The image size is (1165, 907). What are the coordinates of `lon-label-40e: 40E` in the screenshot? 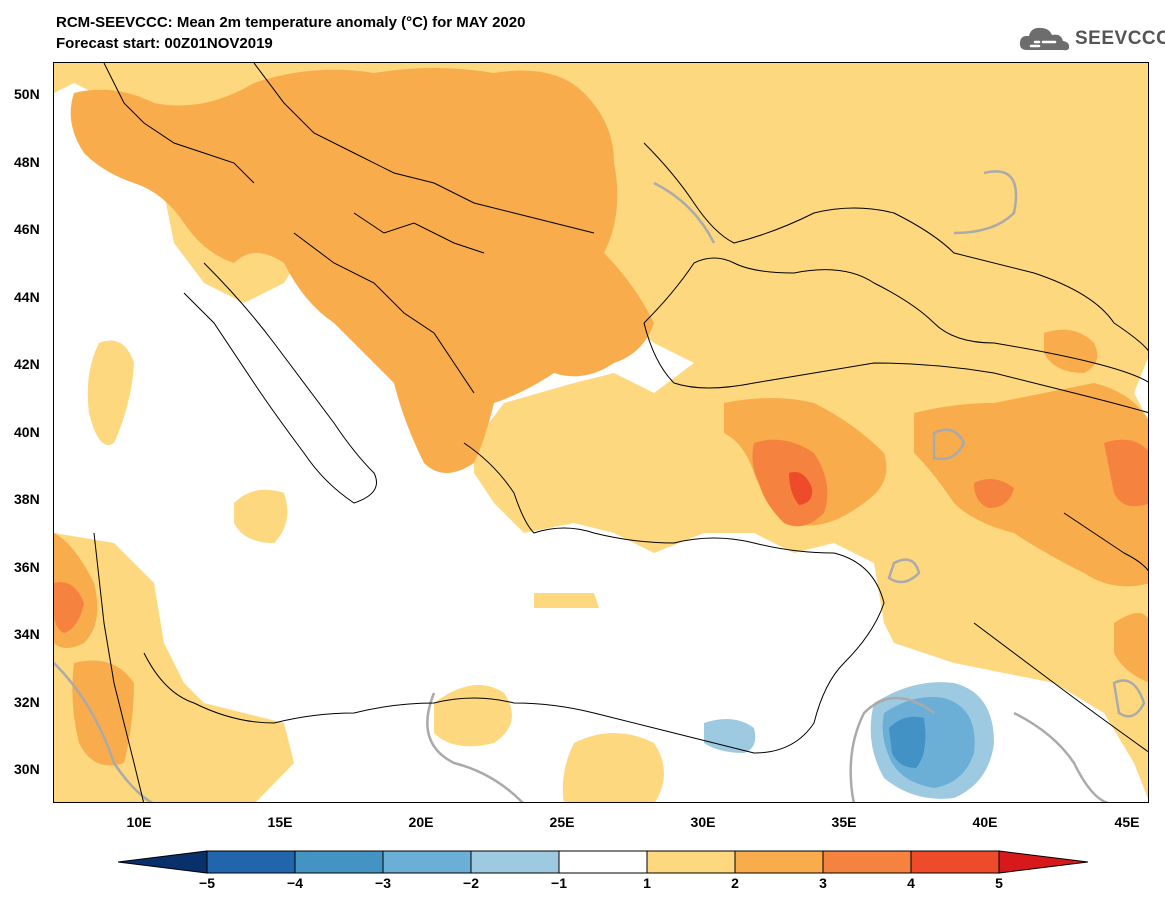 It's located at (985, 822).